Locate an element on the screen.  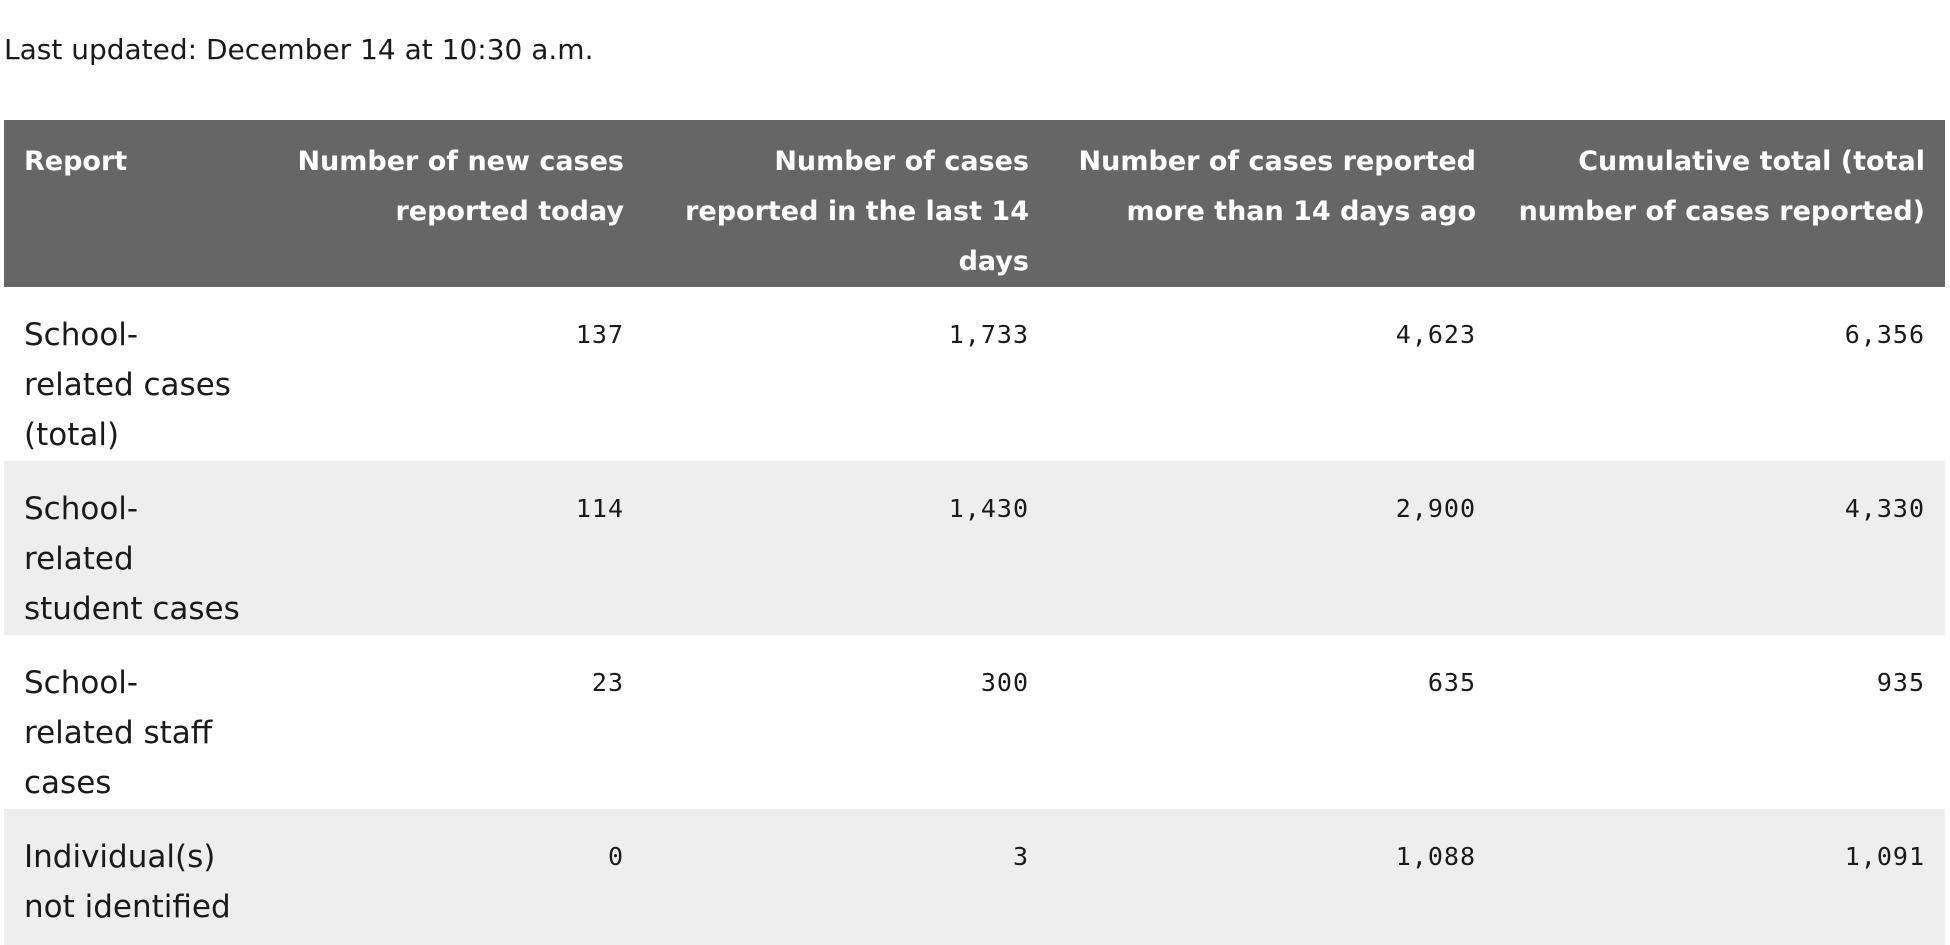
last-updated-text: Last updated: December 14 at 10:30 a.m. is located at coordinates (299, 49).